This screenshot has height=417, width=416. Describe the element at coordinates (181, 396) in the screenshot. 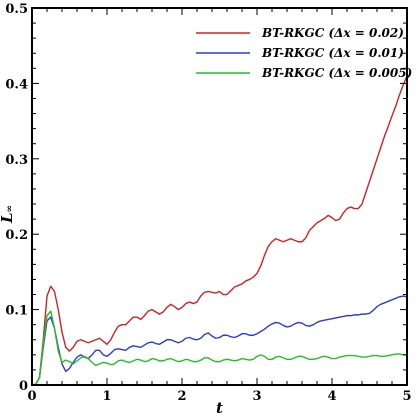

I see `x-tick-label: 2` at that location.